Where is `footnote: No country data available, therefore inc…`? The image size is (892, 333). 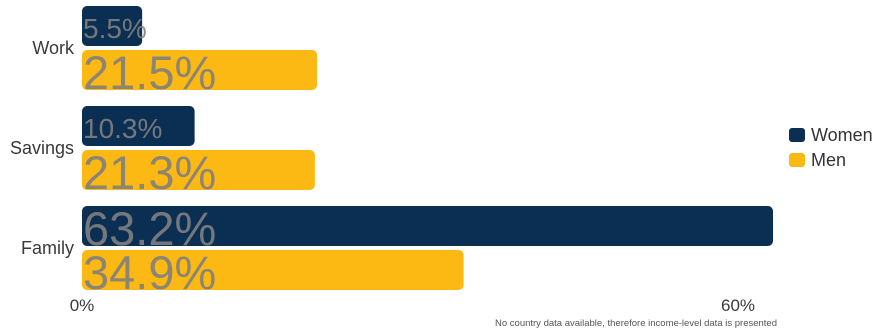 footnote: No country data available, therefore inc… is located at coordinates (636, 323).